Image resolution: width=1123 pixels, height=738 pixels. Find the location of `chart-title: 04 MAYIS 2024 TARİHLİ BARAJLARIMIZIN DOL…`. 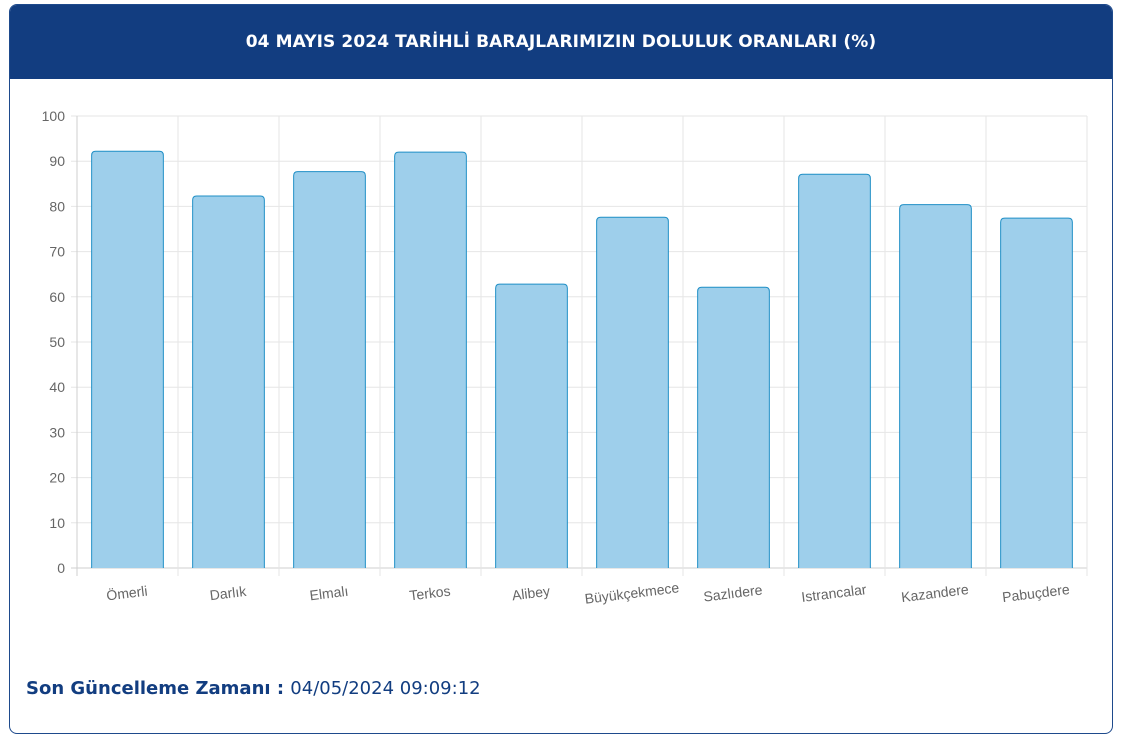

chart-title: 04 MAYIS 2024 TARİHLİ BARAJLARIMIZIN DOL… is located at coordinates (561, 42).